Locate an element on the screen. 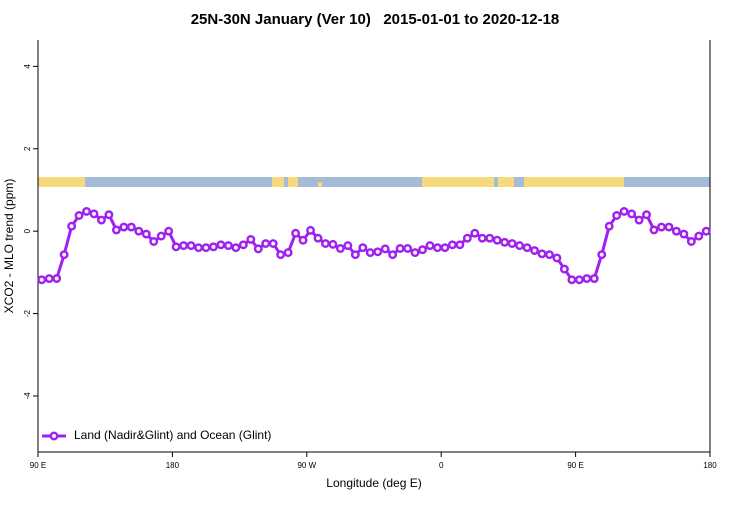  y-tick-label: -4 is located at coordinates (27, 396).